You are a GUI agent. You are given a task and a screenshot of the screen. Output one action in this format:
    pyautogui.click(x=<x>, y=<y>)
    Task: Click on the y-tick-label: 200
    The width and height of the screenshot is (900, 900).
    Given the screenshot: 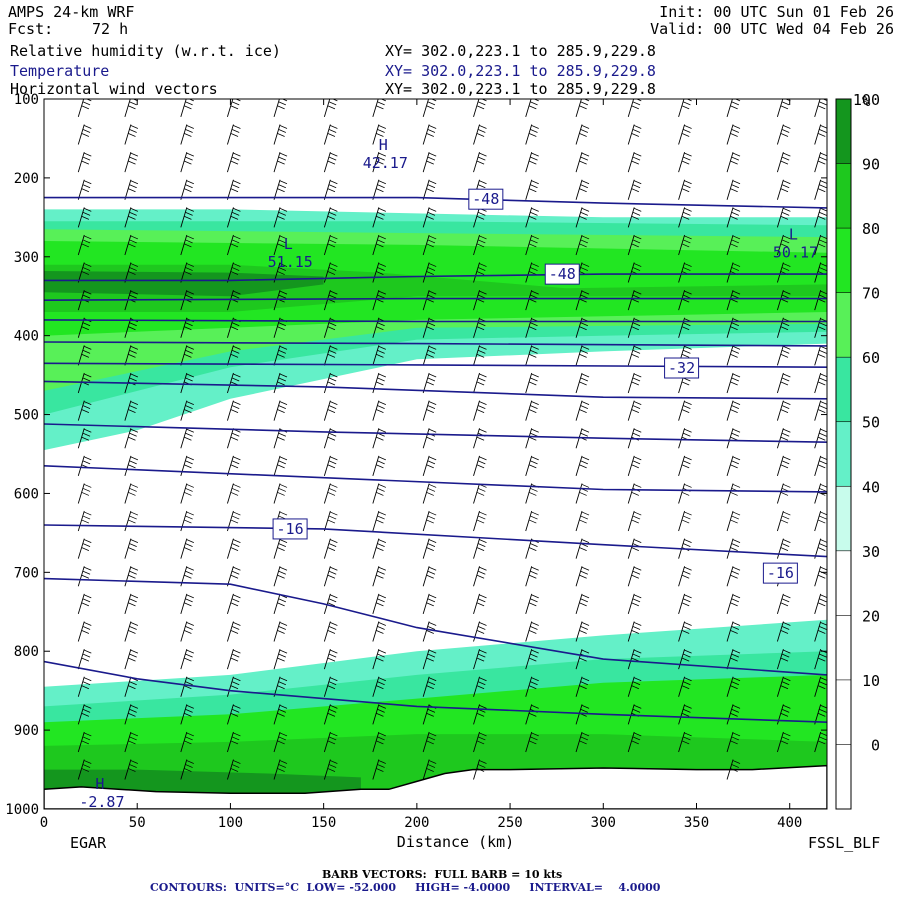 What is the action you would take?
    pyautogui.click(x=26, y=179)
    